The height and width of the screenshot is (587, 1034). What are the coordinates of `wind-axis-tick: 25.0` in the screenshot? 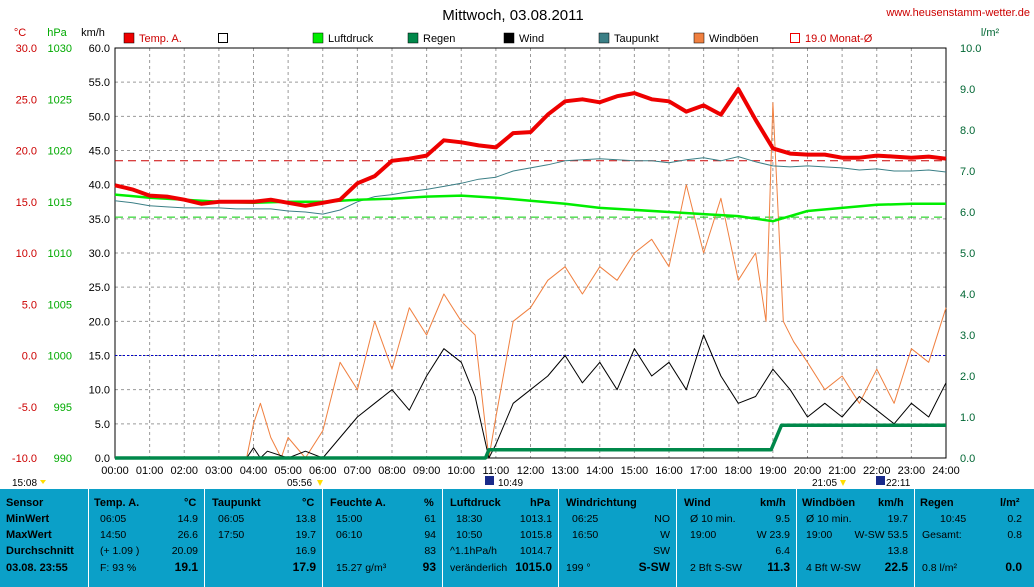 It's located at (99, 288).